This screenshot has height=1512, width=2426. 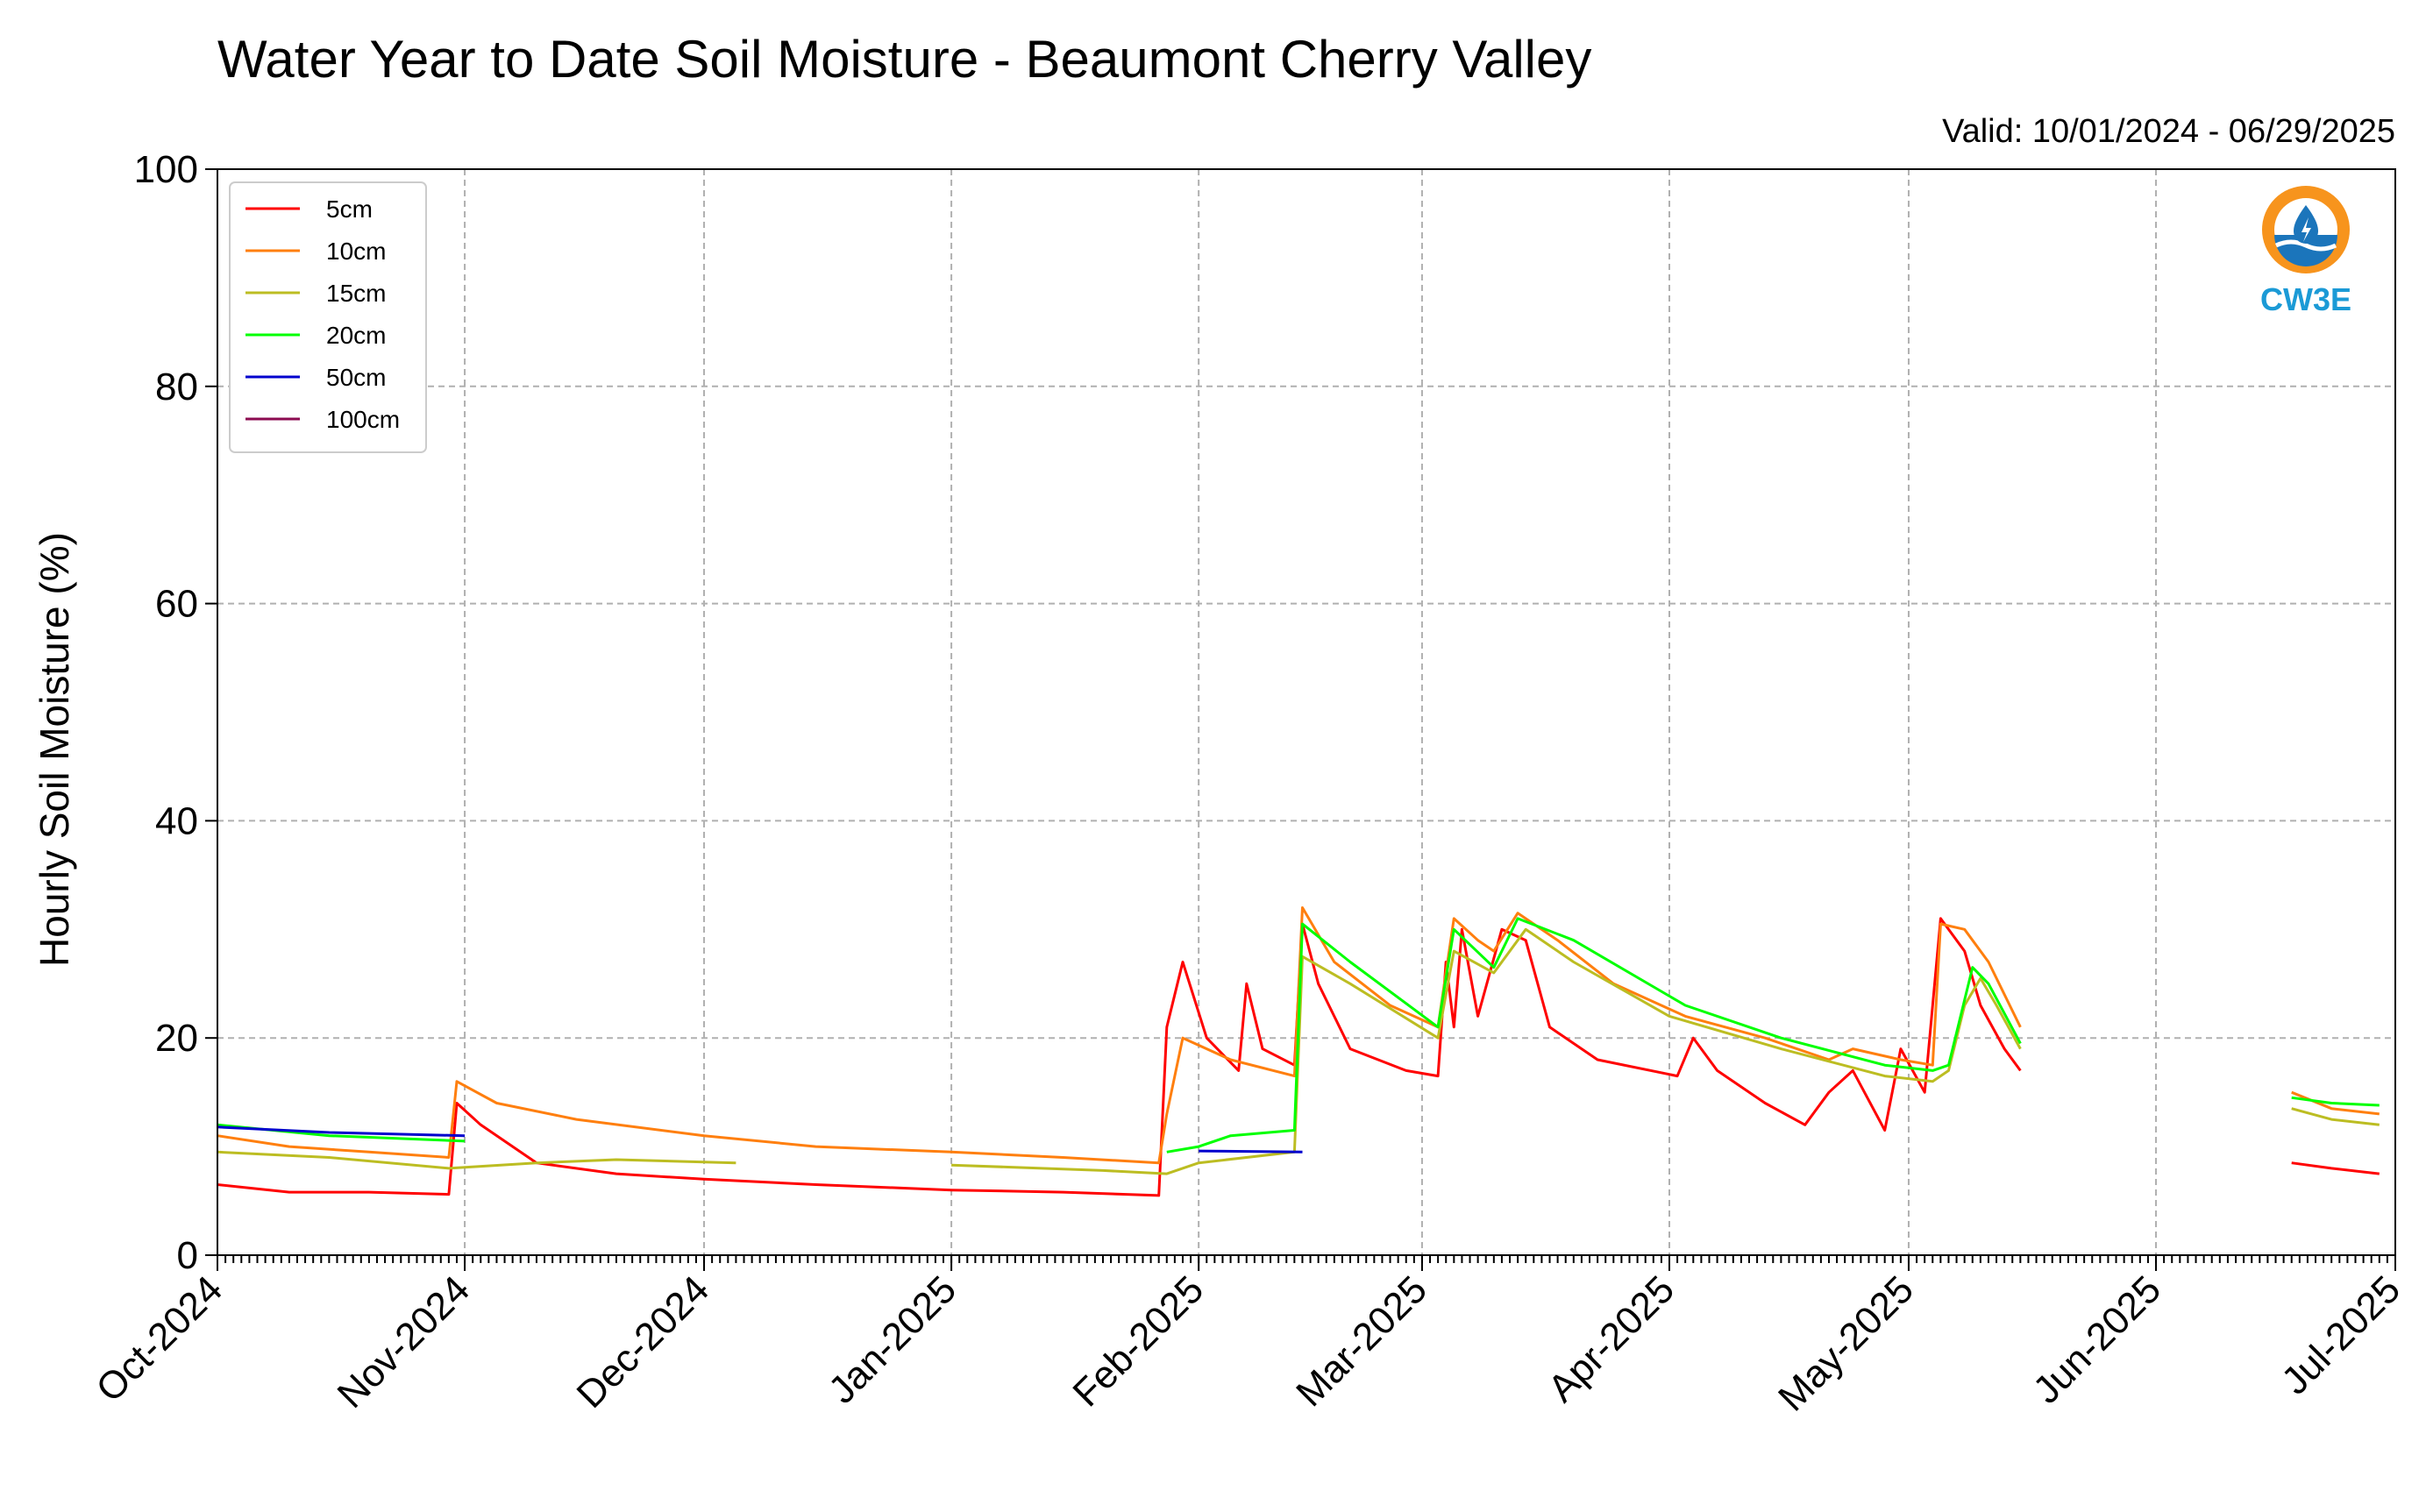 What do you see at coordinates (1846, 1343) in the screenshot?
I see `x-tick-label: May-2025` at bounding box center [1846, 1343].